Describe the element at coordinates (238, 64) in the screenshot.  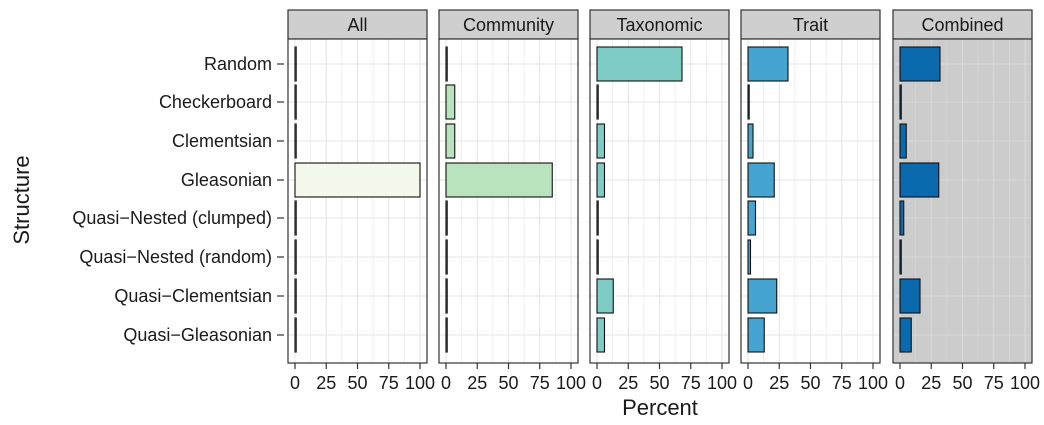
I see `category-label: Random` at that location.